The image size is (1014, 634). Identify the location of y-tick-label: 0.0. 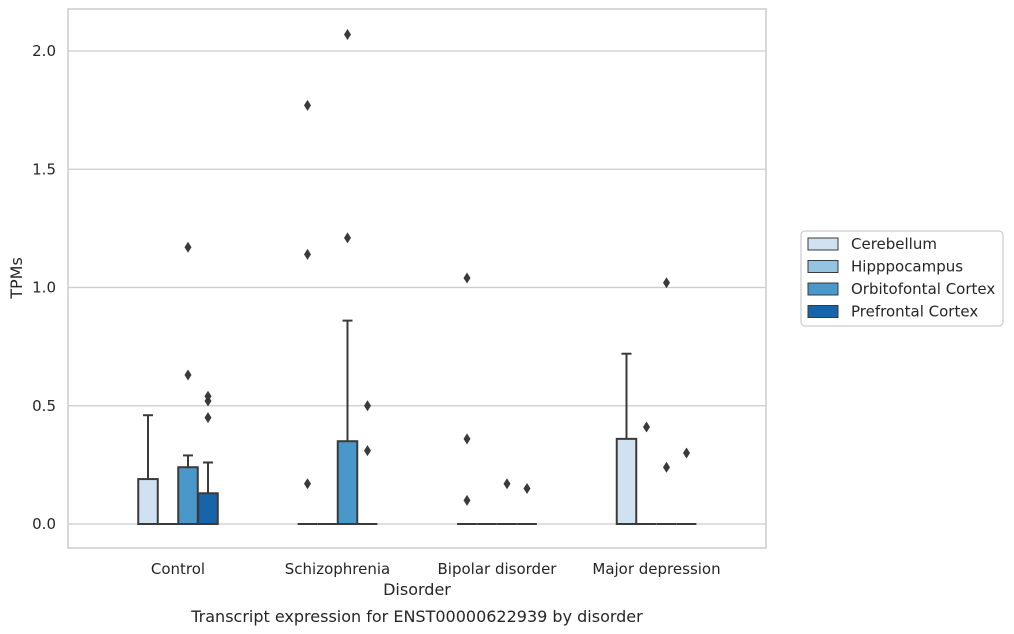
(44, 524).